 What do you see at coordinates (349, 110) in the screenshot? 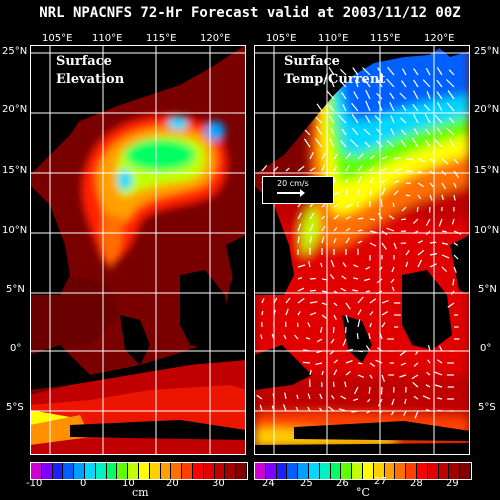
I see `land-mask-north` at bounding box center [349, 110].